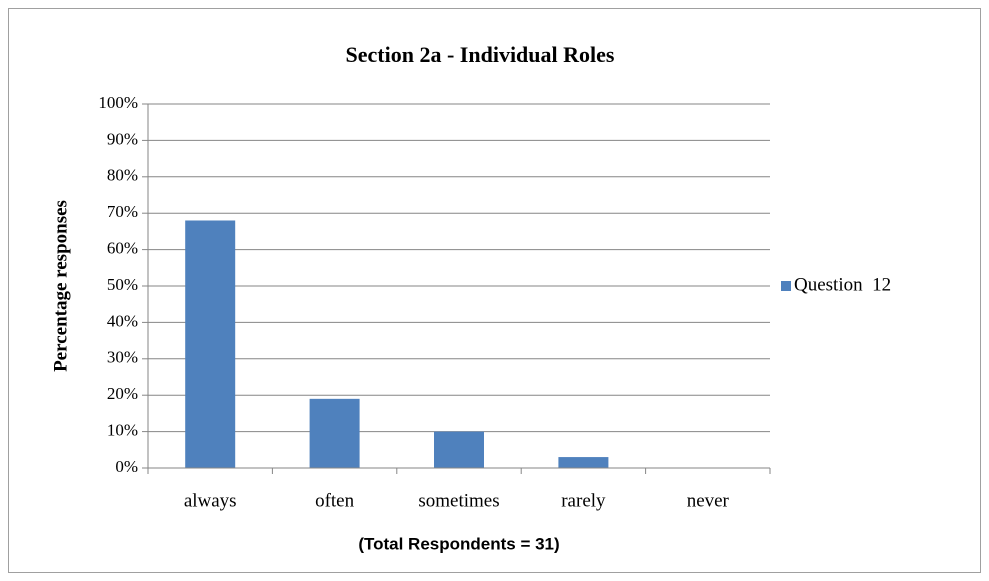 The height and width of the screenshot is (581, 989). What do you see at coordinates (118, 102) in the screenshot?
I see `y-tick-label: 100%` at bounding box center [118, 102].